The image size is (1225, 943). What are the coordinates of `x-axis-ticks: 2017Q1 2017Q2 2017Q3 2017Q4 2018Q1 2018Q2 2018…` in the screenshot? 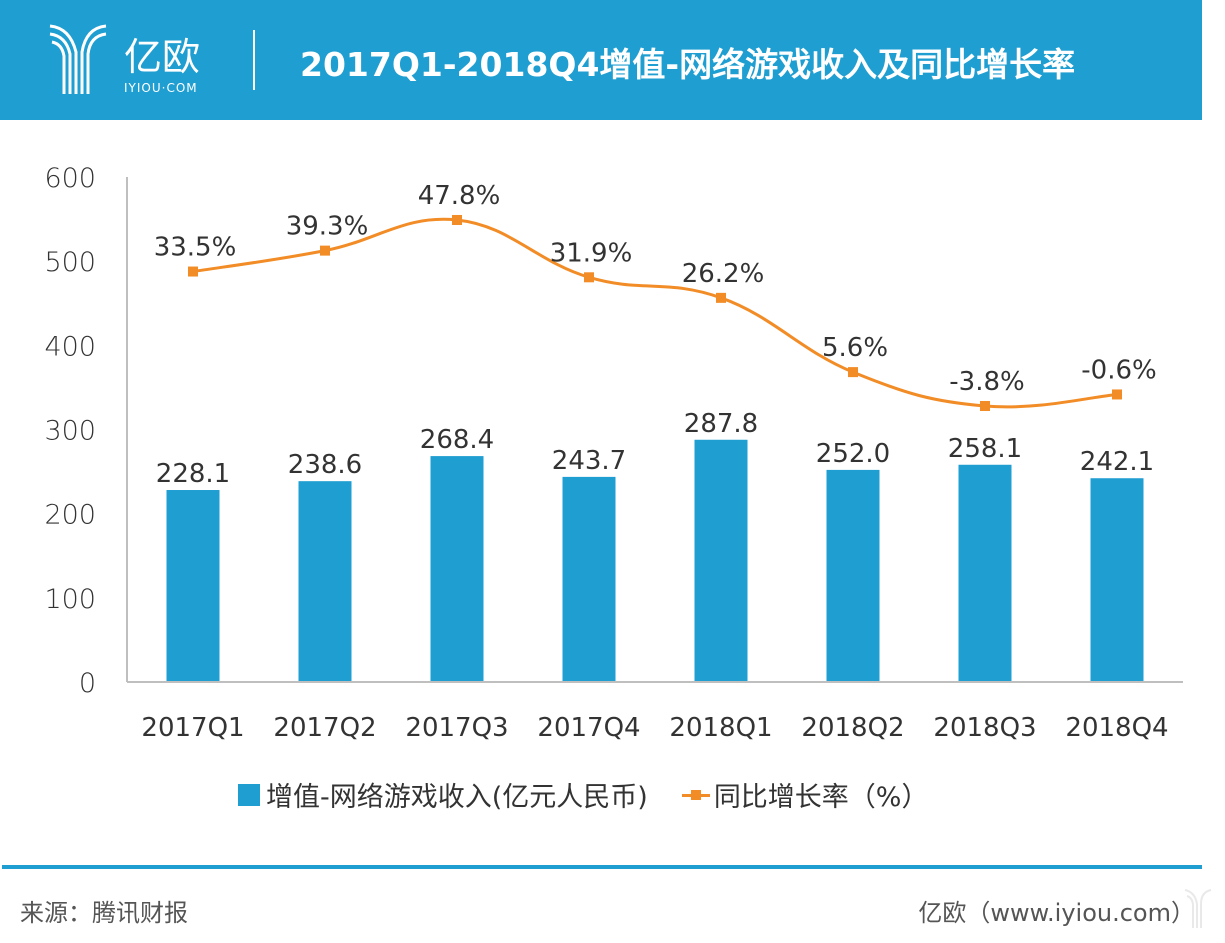 It's located at (654, 728).